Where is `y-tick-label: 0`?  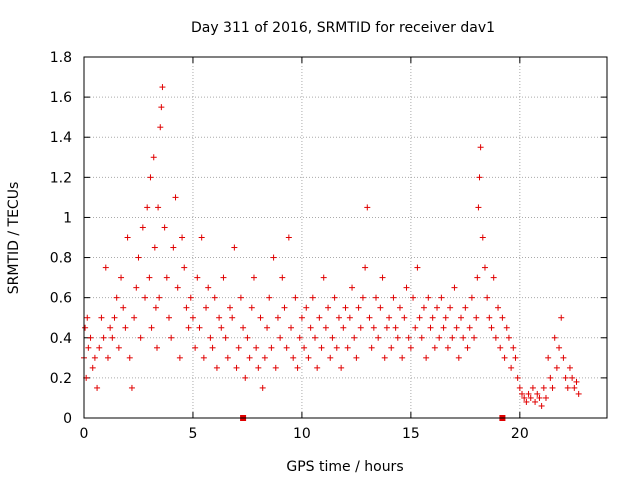 y-tick-label: 0 is located at coordinates (67, 419).